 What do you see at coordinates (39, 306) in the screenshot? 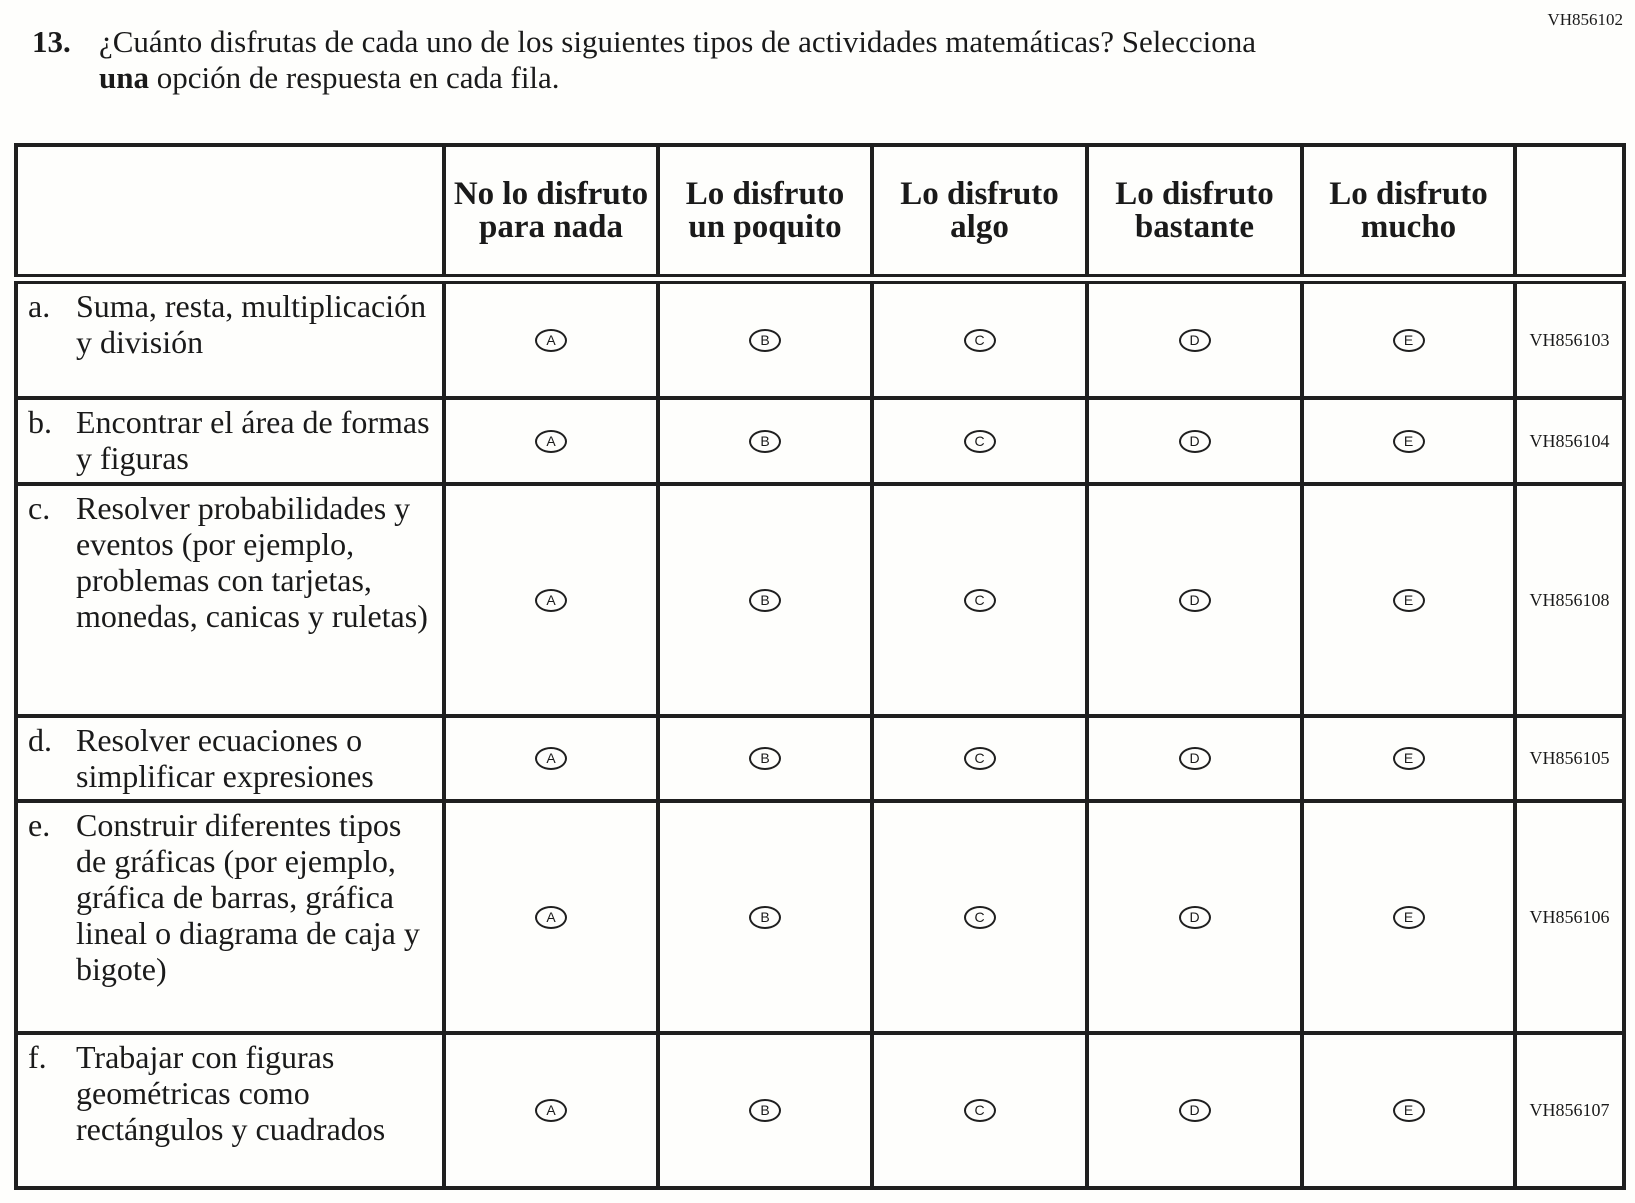
I see `row-letter: a.` at bounding box center [39, 306].